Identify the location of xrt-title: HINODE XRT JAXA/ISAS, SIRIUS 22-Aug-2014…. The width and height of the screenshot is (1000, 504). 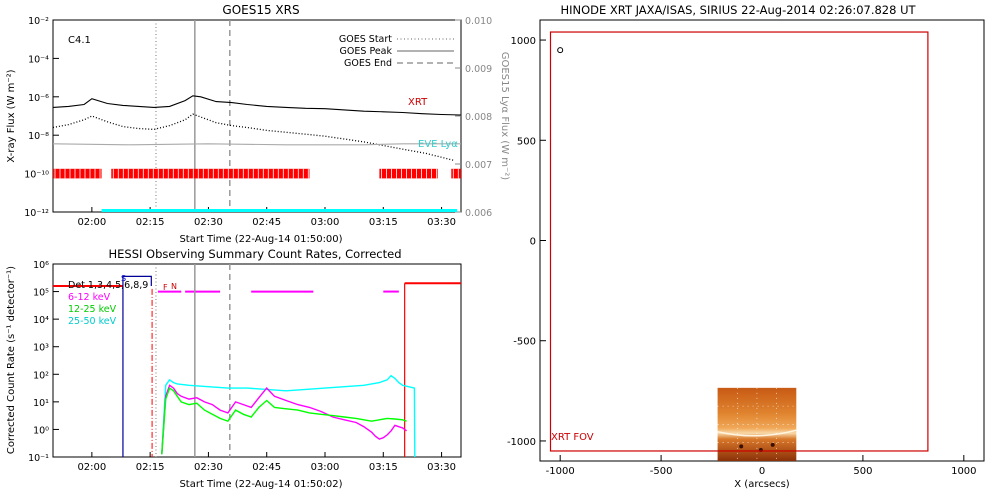
(738, 10).